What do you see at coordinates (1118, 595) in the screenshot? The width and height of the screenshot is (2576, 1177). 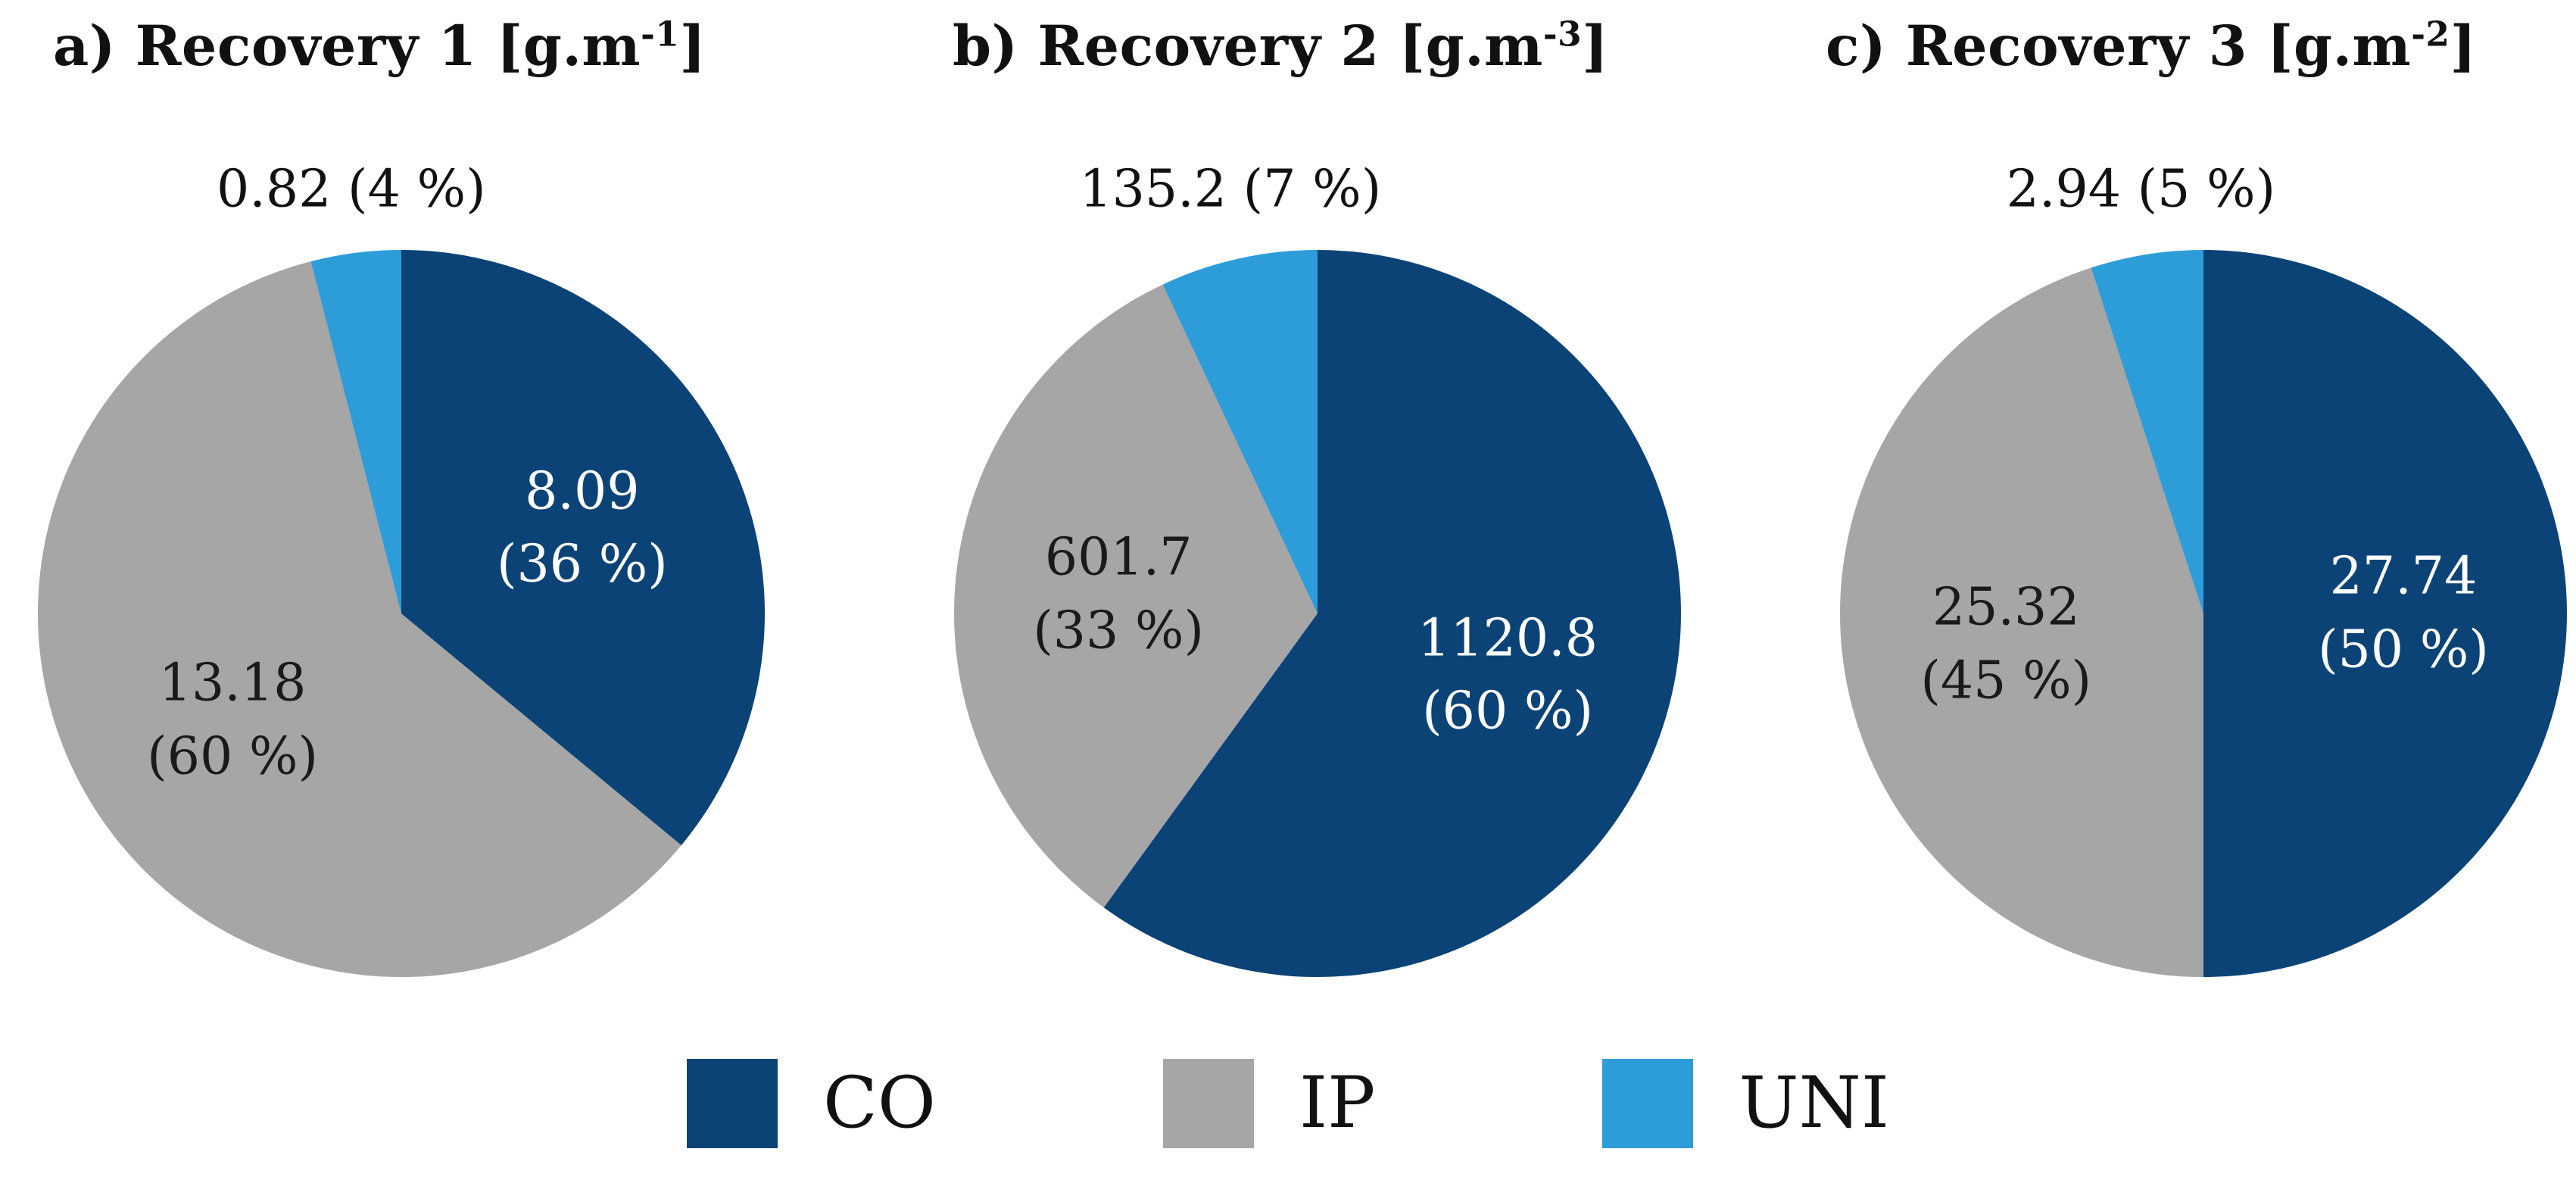 I see `slice-label-ip: 601.7 (33 %)` at bounding box center [1118, 595].